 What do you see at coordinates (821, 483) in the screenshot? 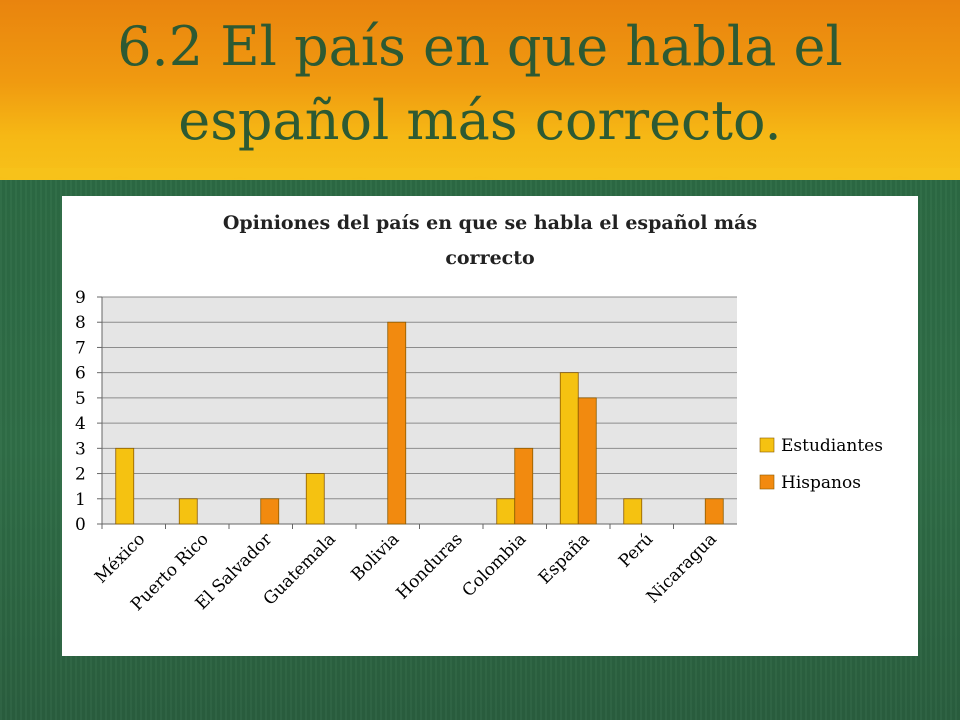
I see `legend-label: Hispanos` at bounding box center [821, 483].